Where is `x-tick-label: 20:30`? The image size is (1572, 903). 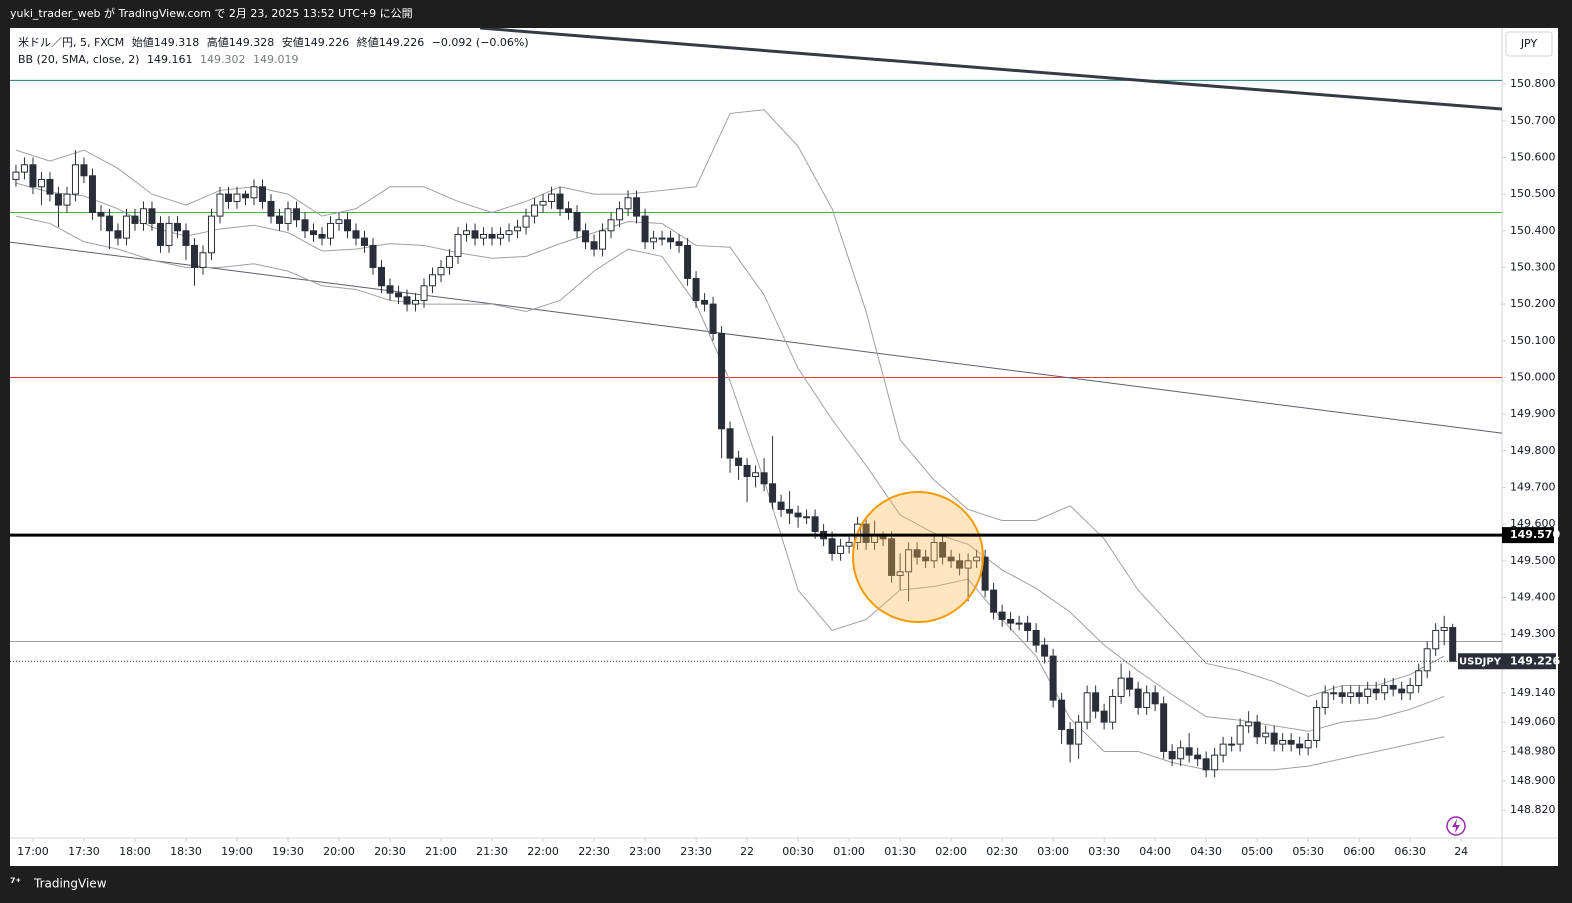 x-tick-label: 20:30 is located at coordinates (390, 851).